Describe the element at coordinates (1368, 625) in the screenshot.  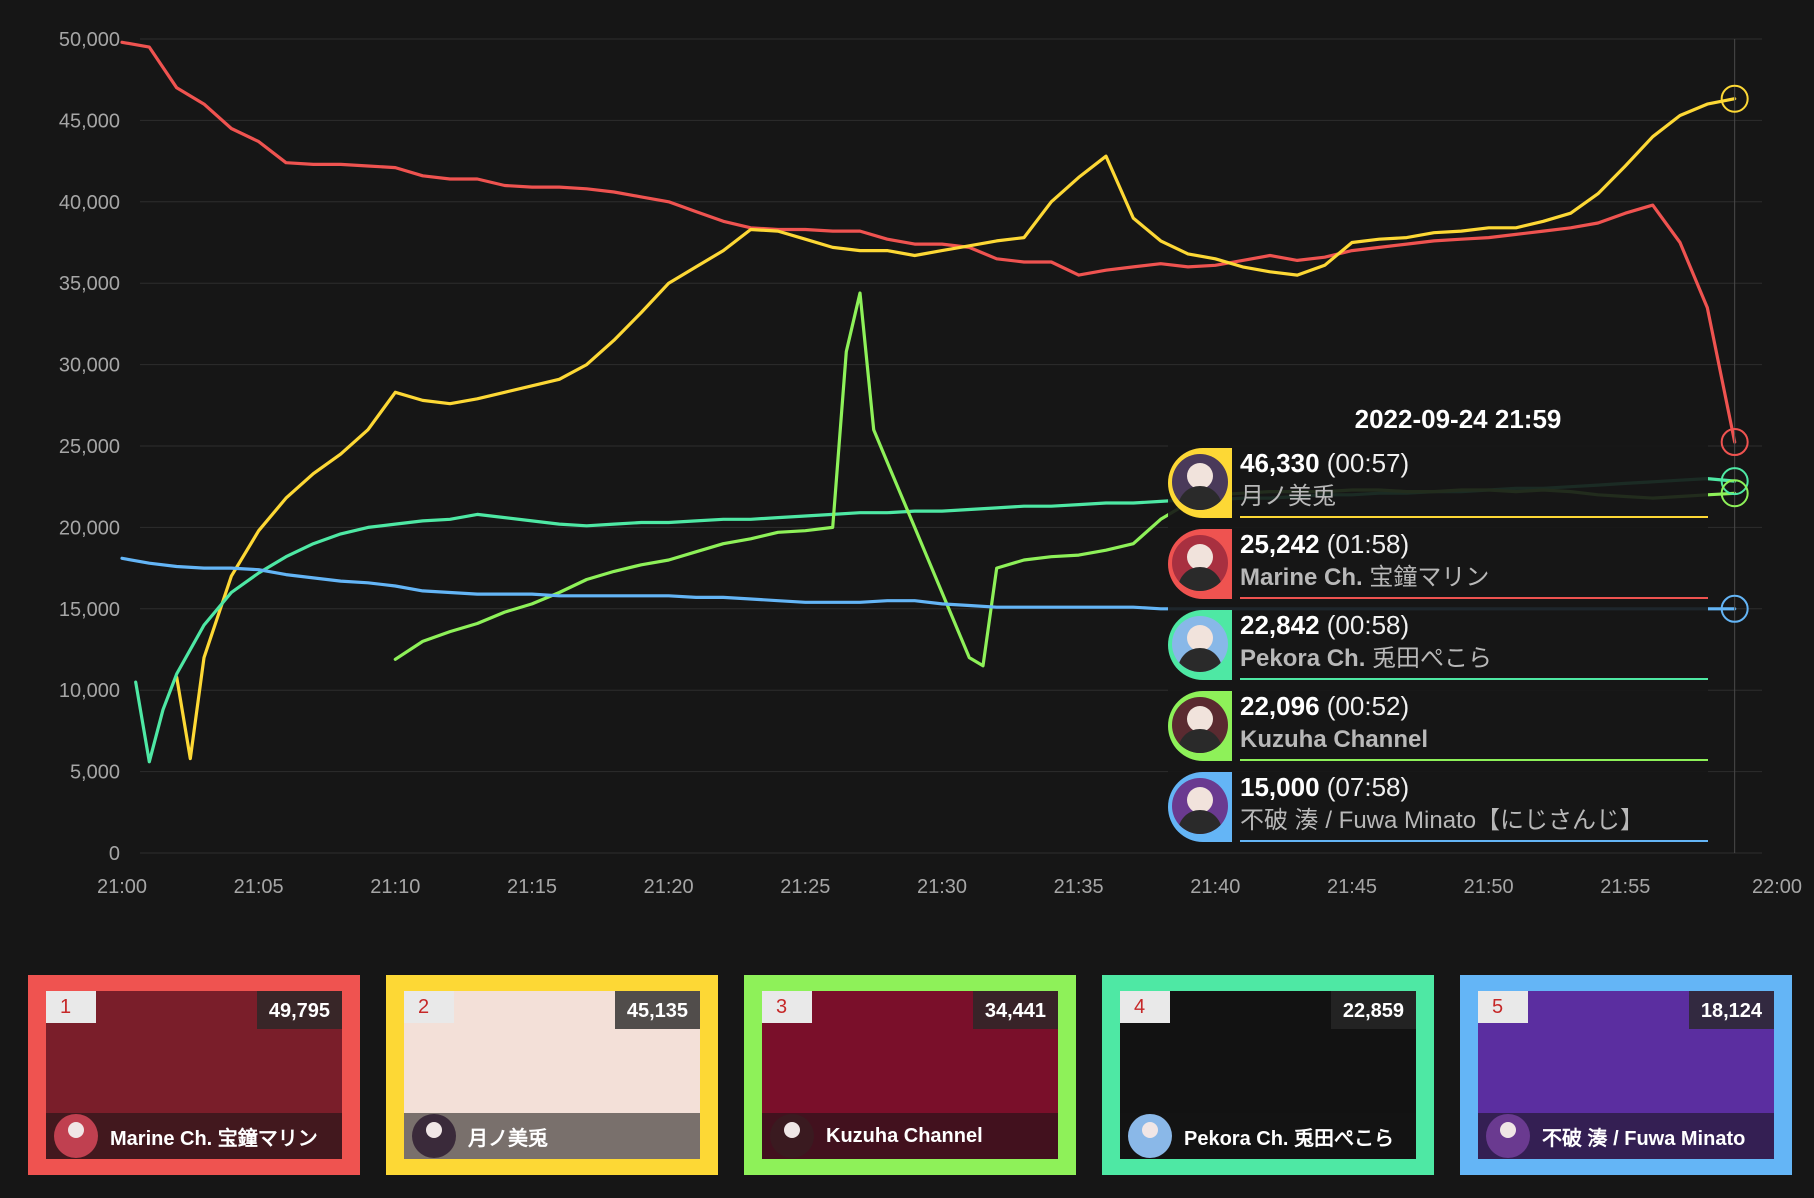
I see `stream-duration: (00:58)` at that location.